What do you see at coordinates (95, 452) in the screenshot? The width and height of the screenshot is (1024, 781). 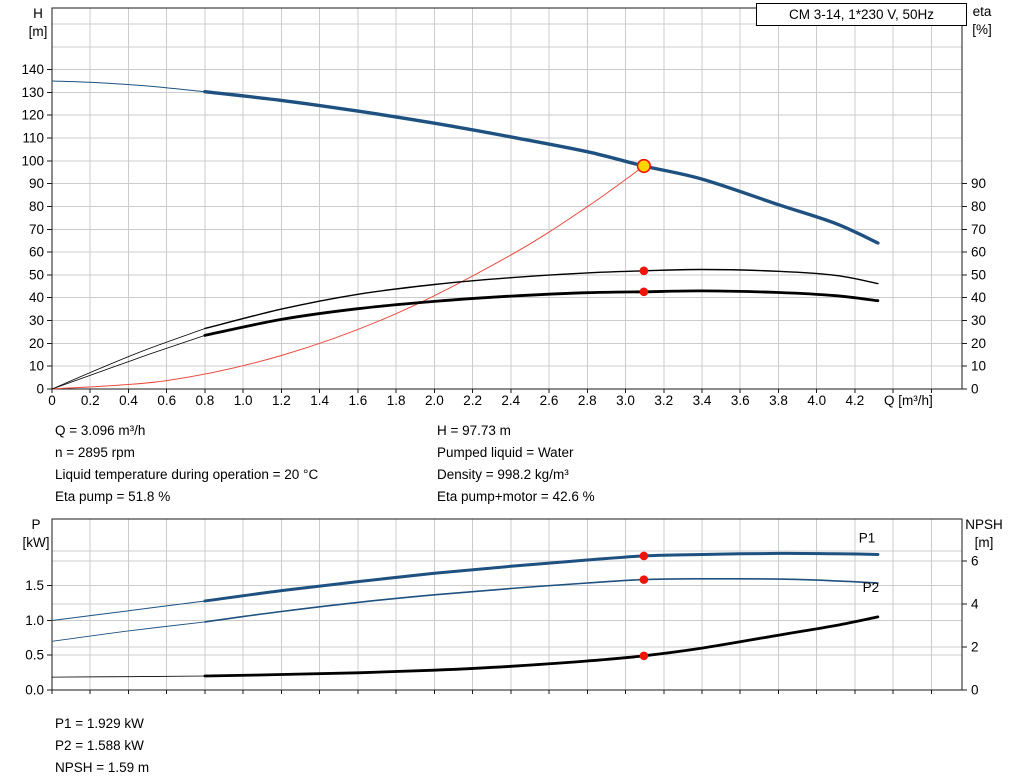 I see `speed-value: n = 2895 rpm` at bounding box center [95, 452].